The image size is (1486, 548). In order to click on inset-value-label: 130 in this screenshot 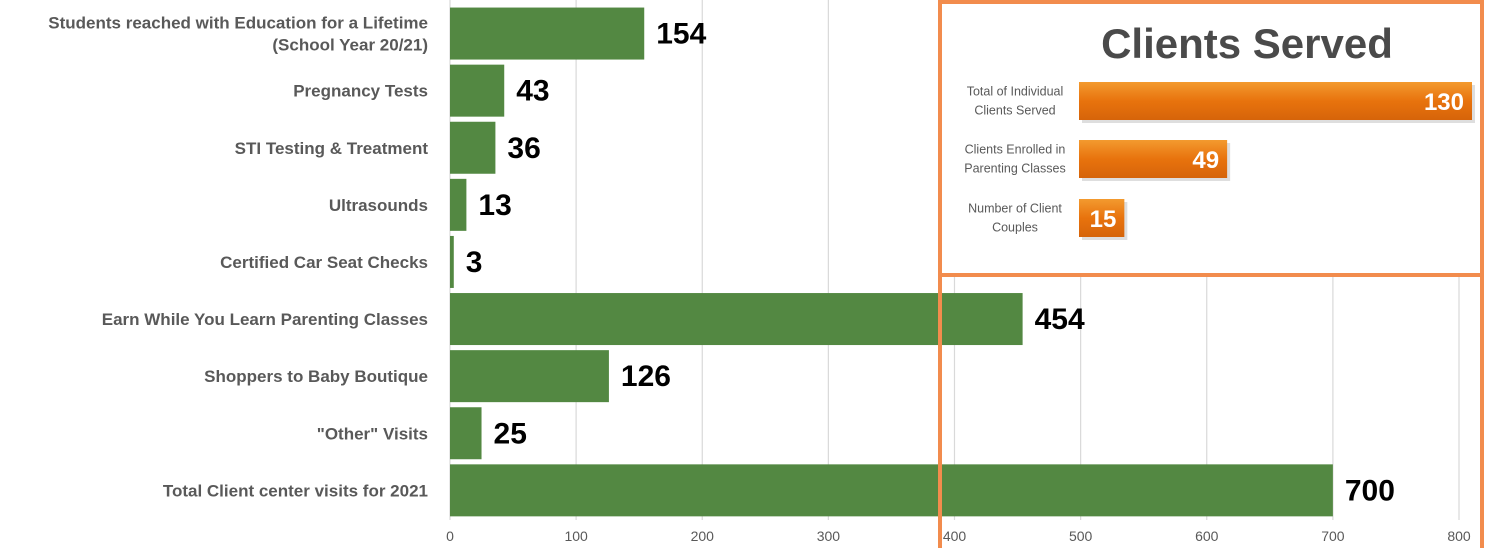, I will do `click(1444, 102)`.